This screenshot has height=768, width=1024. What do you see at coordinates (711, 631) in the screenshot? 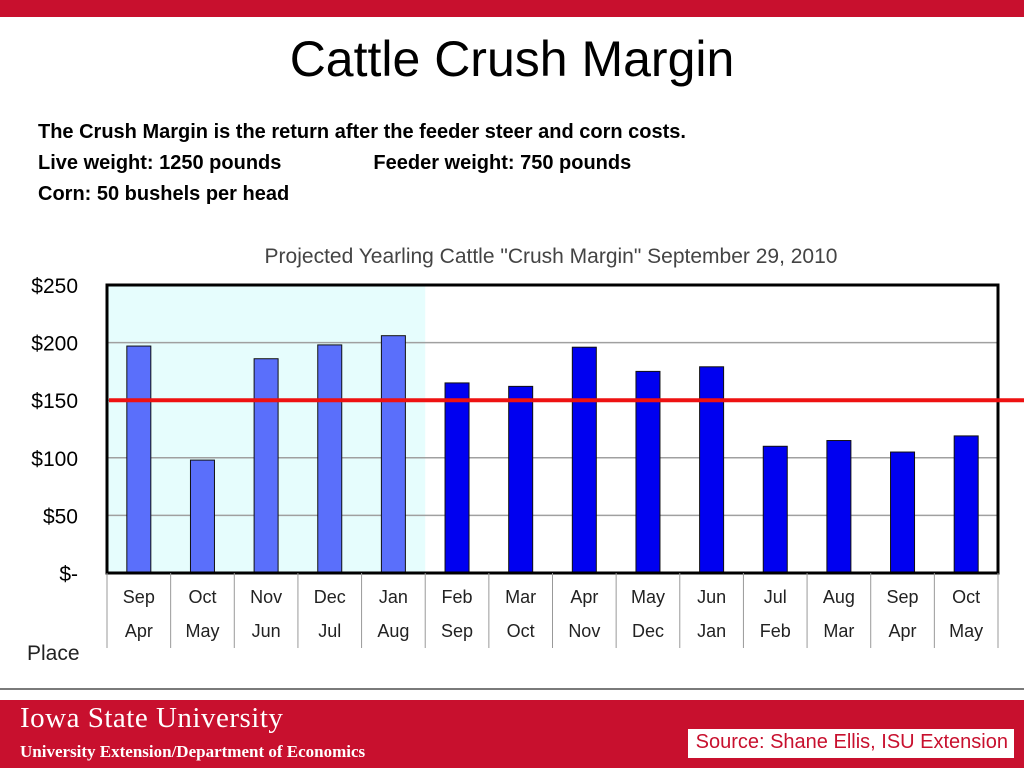
I see `category-label-bottom: Jan` at bounding box center [711, 631].